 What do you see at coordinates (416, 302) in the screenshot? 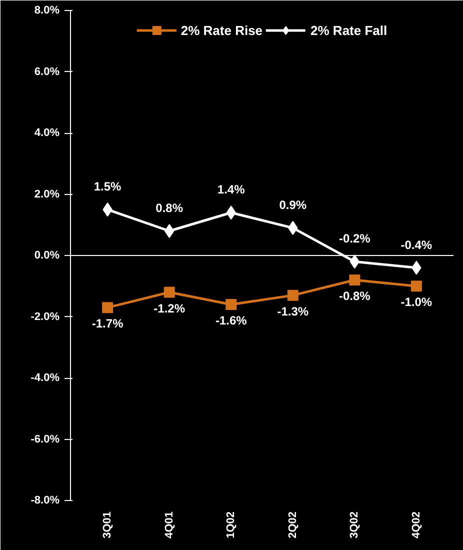
I see `text: -1.0%` at bounding box center [416, 302].